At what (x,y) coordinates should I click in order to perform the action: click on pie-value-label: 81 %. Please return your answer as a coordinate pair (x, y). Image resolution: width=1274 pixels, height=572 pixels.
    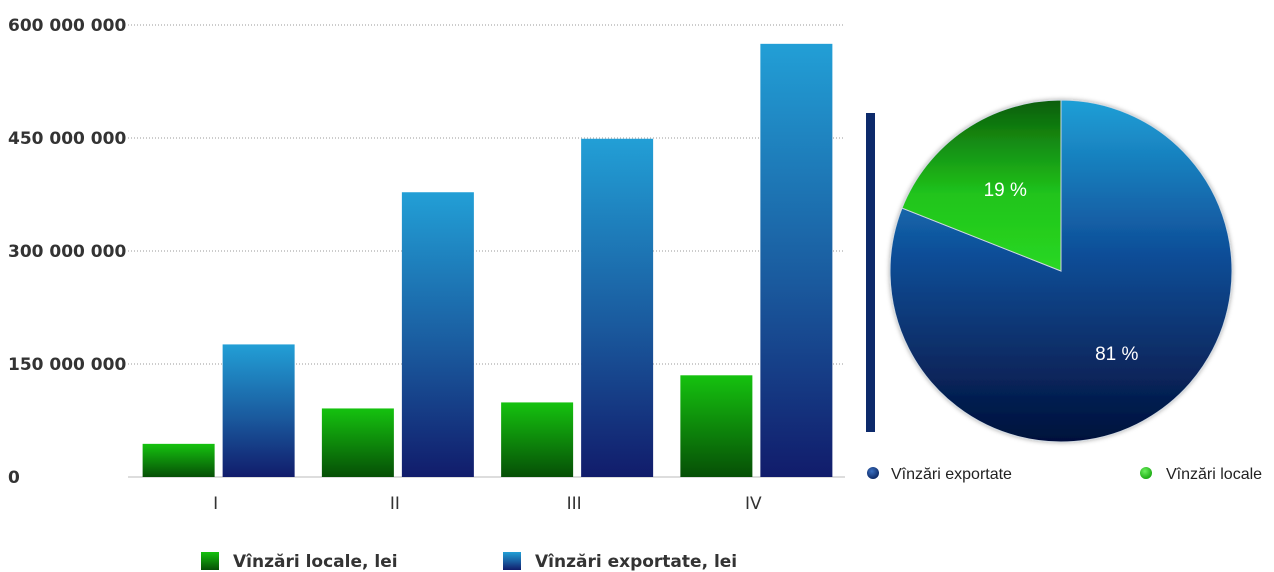
    Looking at the image, I should click on (1116, 354).